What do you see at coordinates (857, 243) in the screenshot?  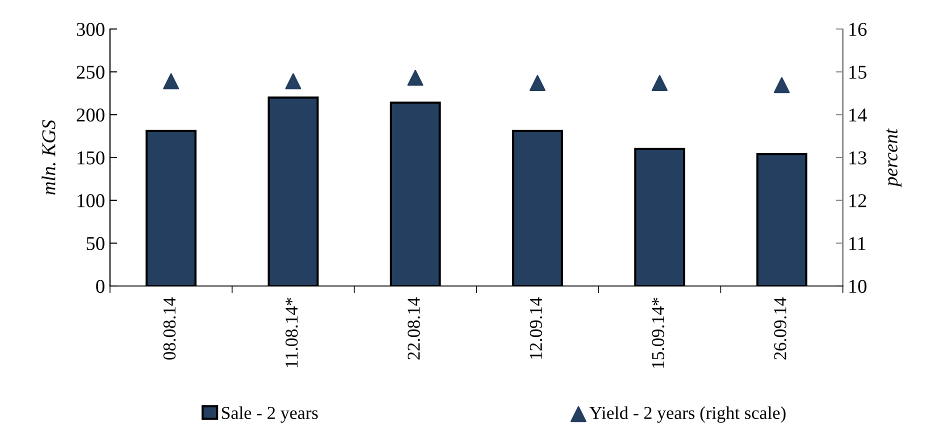 I see `y2-tick-label: 11` at bounding box center [857, 243].